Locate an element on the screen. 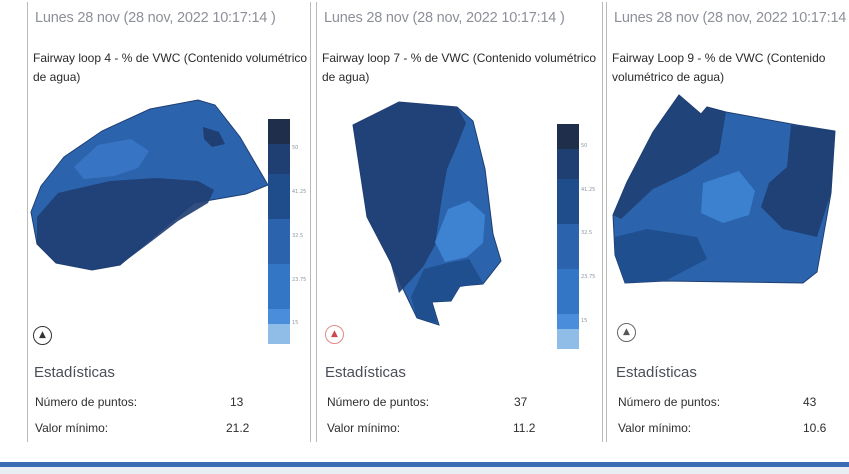  points-value: 13 is located at coordinates (237, 402).